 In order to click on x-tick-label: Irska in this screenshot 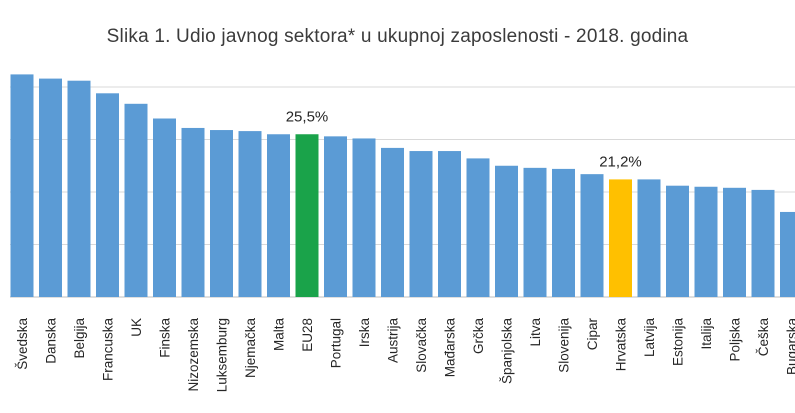, I will do `click(364, 333)`.